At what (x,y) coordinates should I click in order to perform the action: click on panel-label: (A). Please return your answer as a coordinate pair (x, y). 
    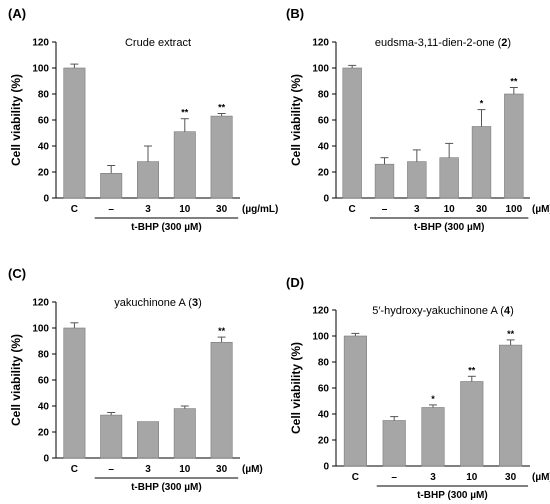
    Looking at the image, I should click on (17, 13).